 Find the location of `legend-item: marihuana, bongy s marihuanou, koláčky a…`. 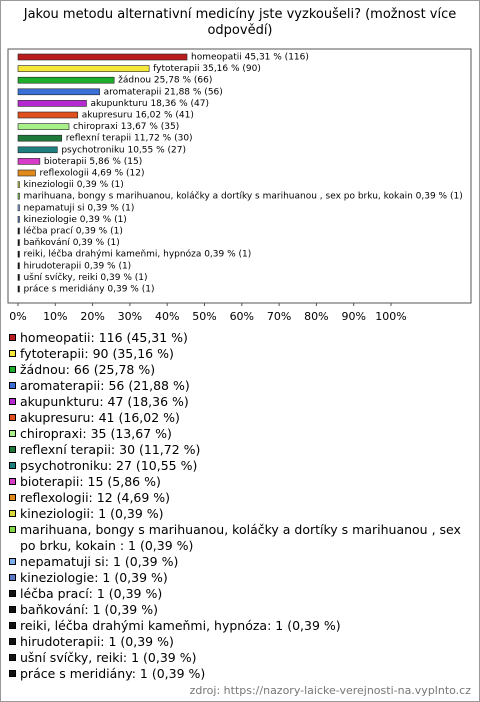

legend-item: marihuana, bongy s marihuanou, koláčky a… is located at coordinates (236, 538).